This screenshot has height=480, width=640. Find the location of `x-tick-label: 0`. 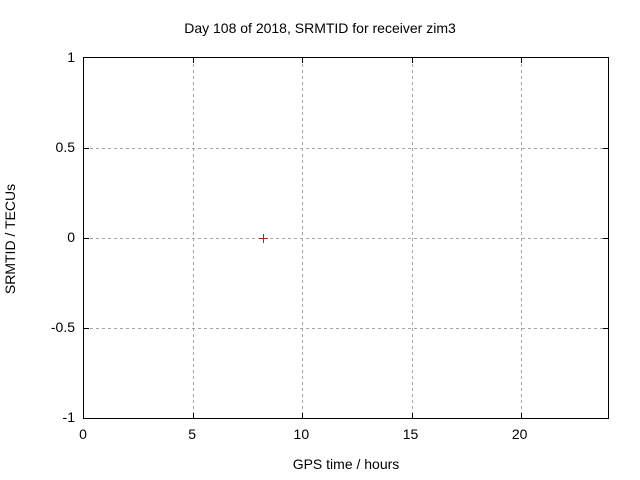

x-tick-label: 0 is located at coordinates (83, 434).